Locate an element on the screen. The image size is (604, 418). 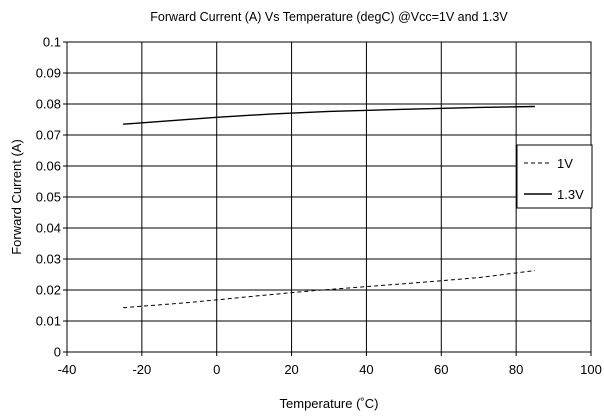
y-tick-label: 0.08 is located at coordinates (48, 104).